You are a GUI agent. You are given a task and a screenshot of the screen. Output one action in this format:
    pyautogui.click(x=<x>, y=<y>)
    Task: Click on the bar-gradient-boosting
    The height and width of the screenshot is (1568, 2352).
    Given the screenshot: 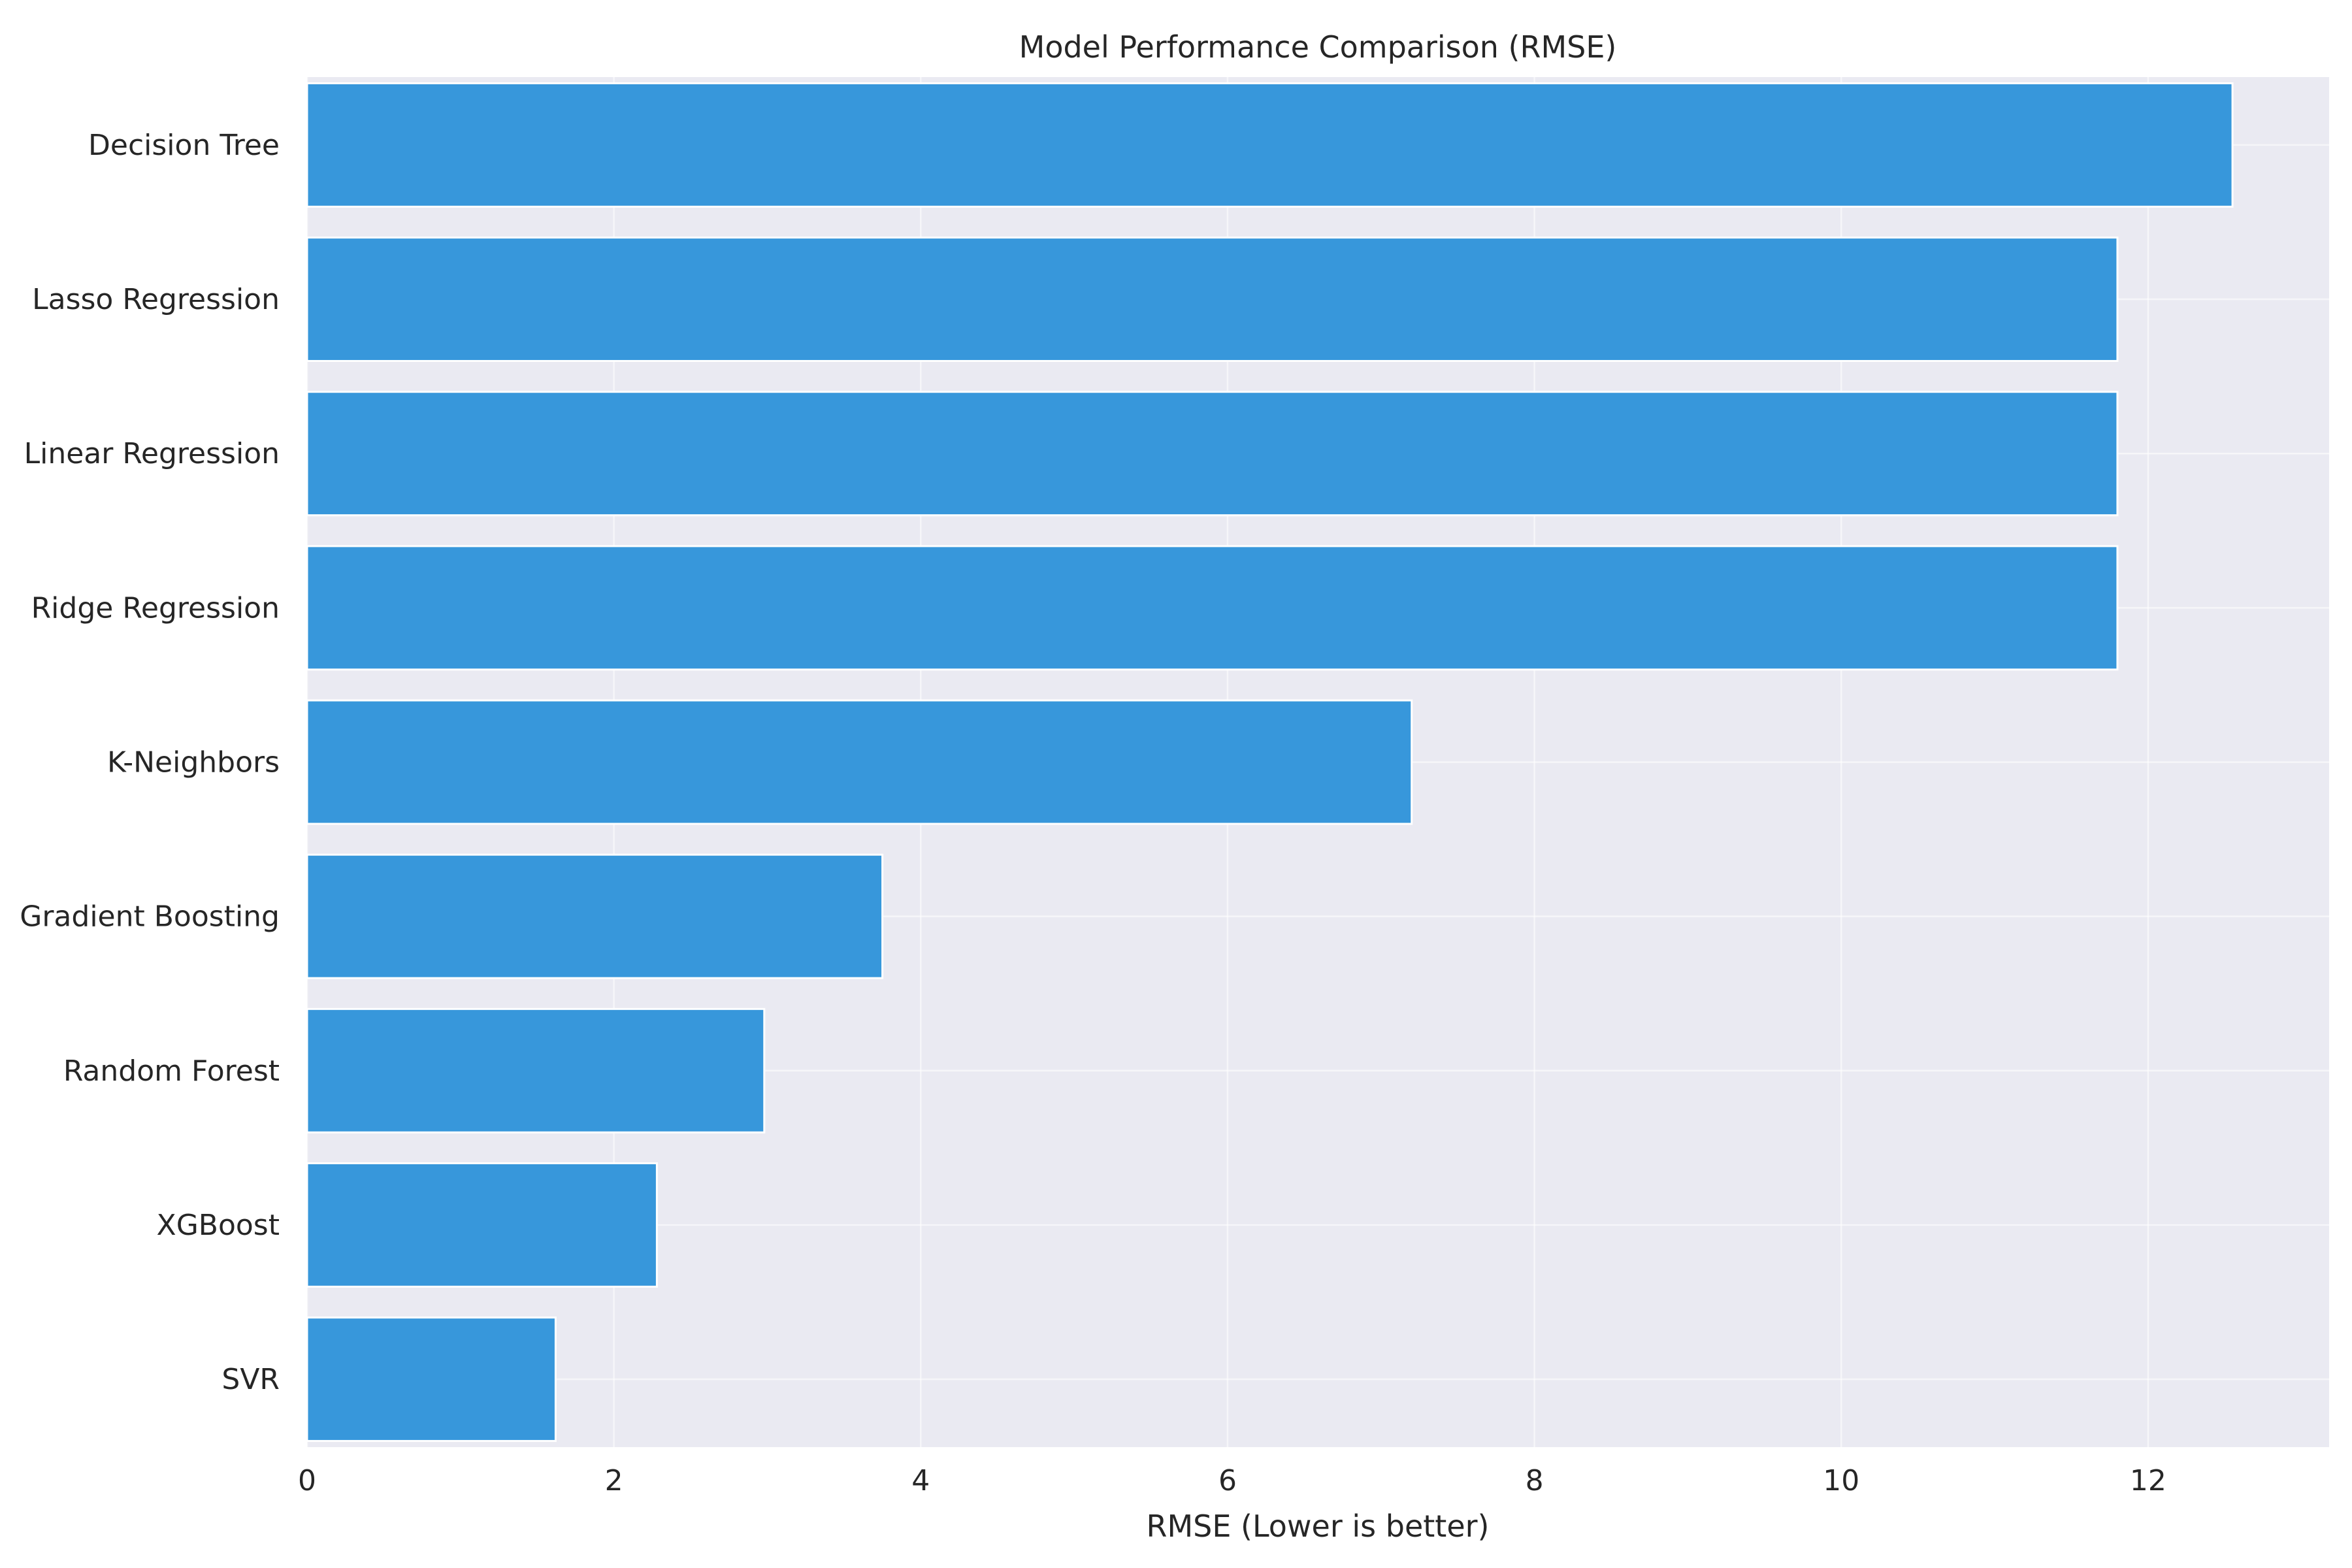 What is the action you would take?
    pyautogui.click(x=595, y=916)
    